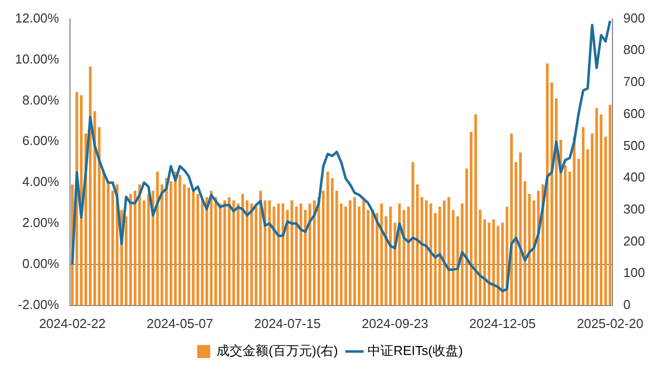  I want to click on y-tick-label: 10.00%, so click(37, 58).